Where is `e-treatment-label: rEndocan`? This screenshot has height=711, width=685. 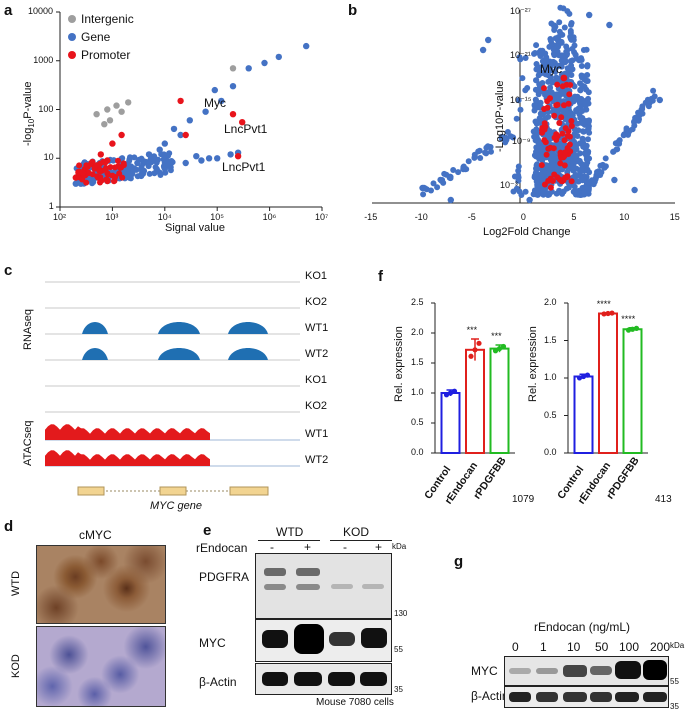 e-treatment-label: rEndocan is located at coordinates (222, 548).